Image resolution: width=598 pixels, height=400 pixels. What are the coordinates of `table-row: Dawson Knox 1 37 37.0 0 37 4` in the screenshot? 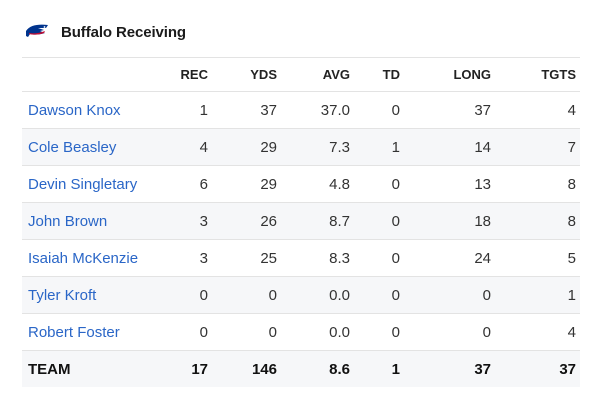 It's located at (301, 110).